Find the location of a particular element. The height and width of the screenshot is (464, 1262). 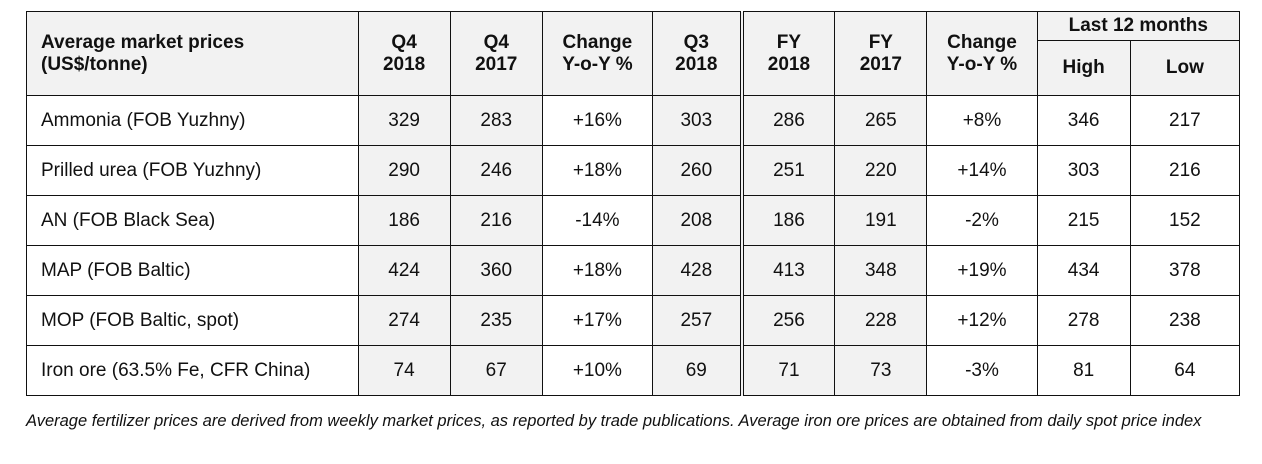

cell-fy-2018: 413 is located at coordinates (787, 270).